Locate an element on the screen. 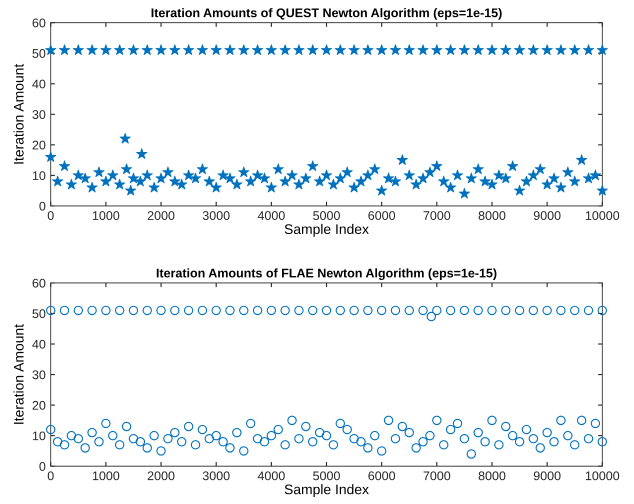 The image size is (634, 504). chart-title: Iteration Amounts of QUEST Newton Algorithm (eps=1e-15) is located at coordinates (327, 14).